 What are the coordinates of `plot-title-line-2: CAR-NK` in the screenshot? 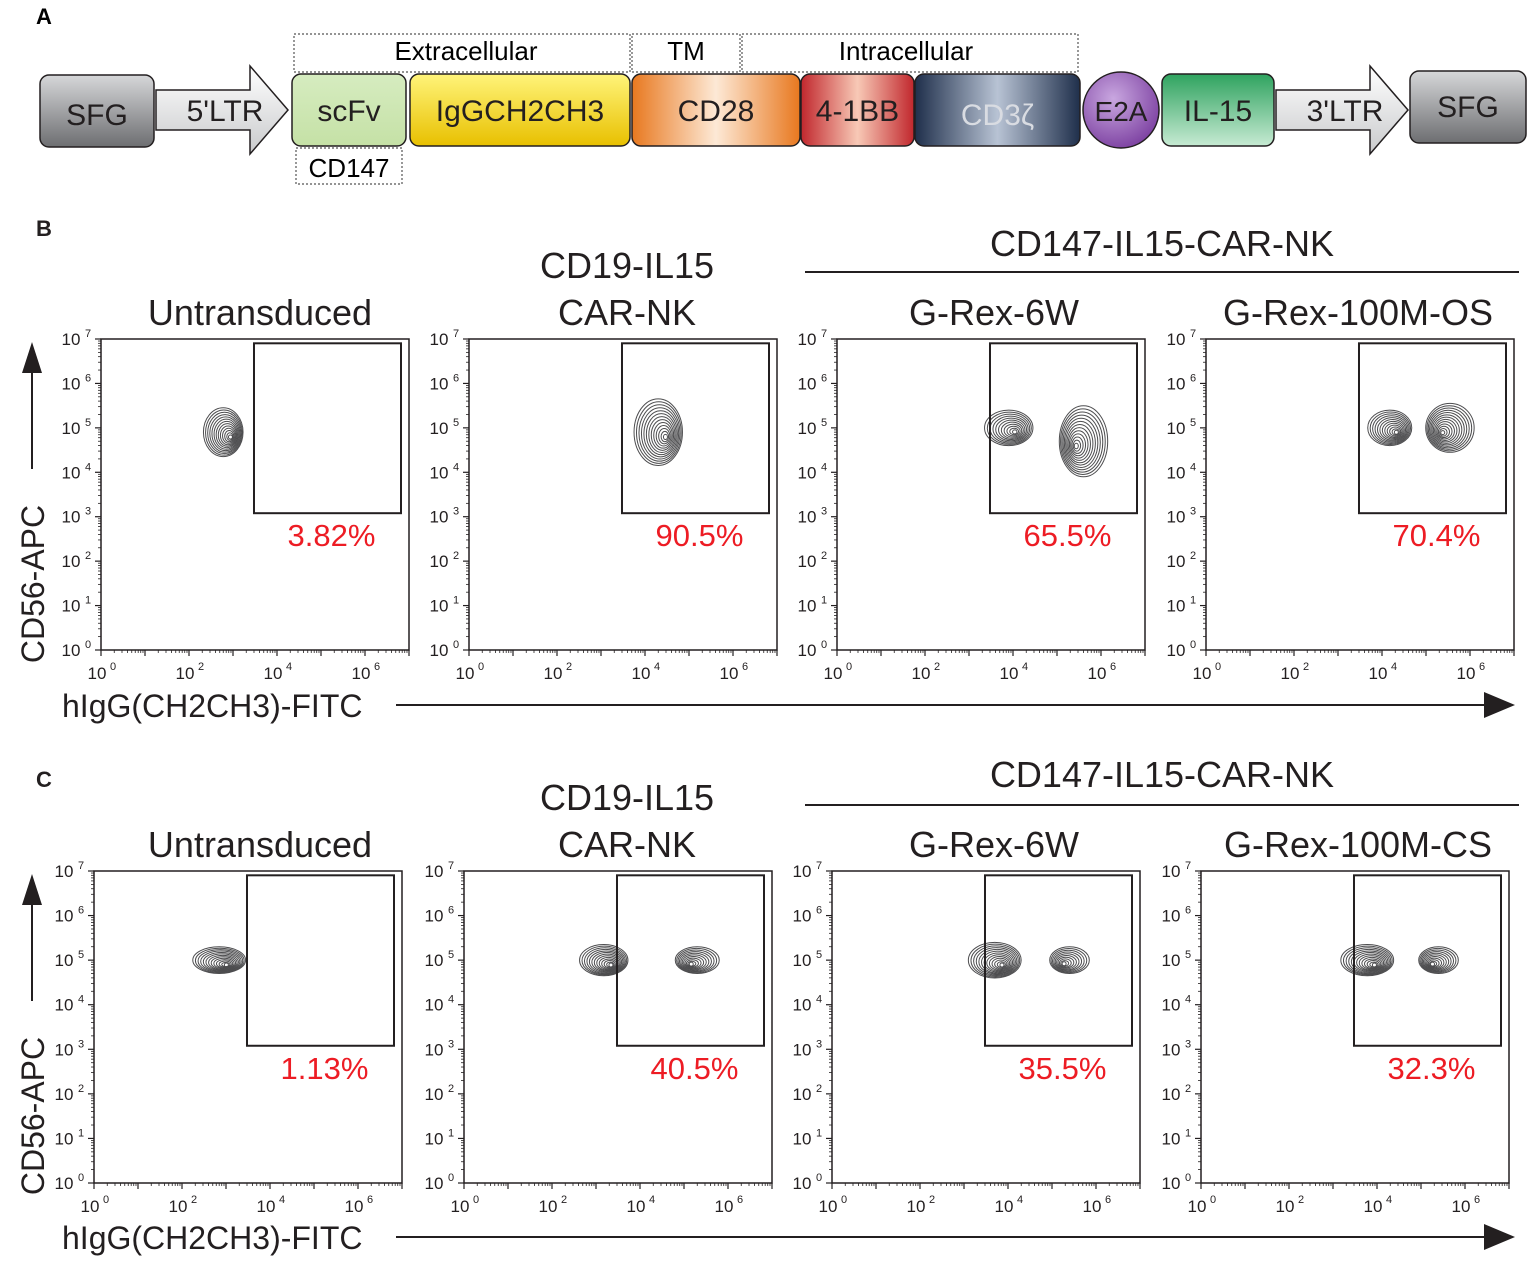 It's located at (627, 312).